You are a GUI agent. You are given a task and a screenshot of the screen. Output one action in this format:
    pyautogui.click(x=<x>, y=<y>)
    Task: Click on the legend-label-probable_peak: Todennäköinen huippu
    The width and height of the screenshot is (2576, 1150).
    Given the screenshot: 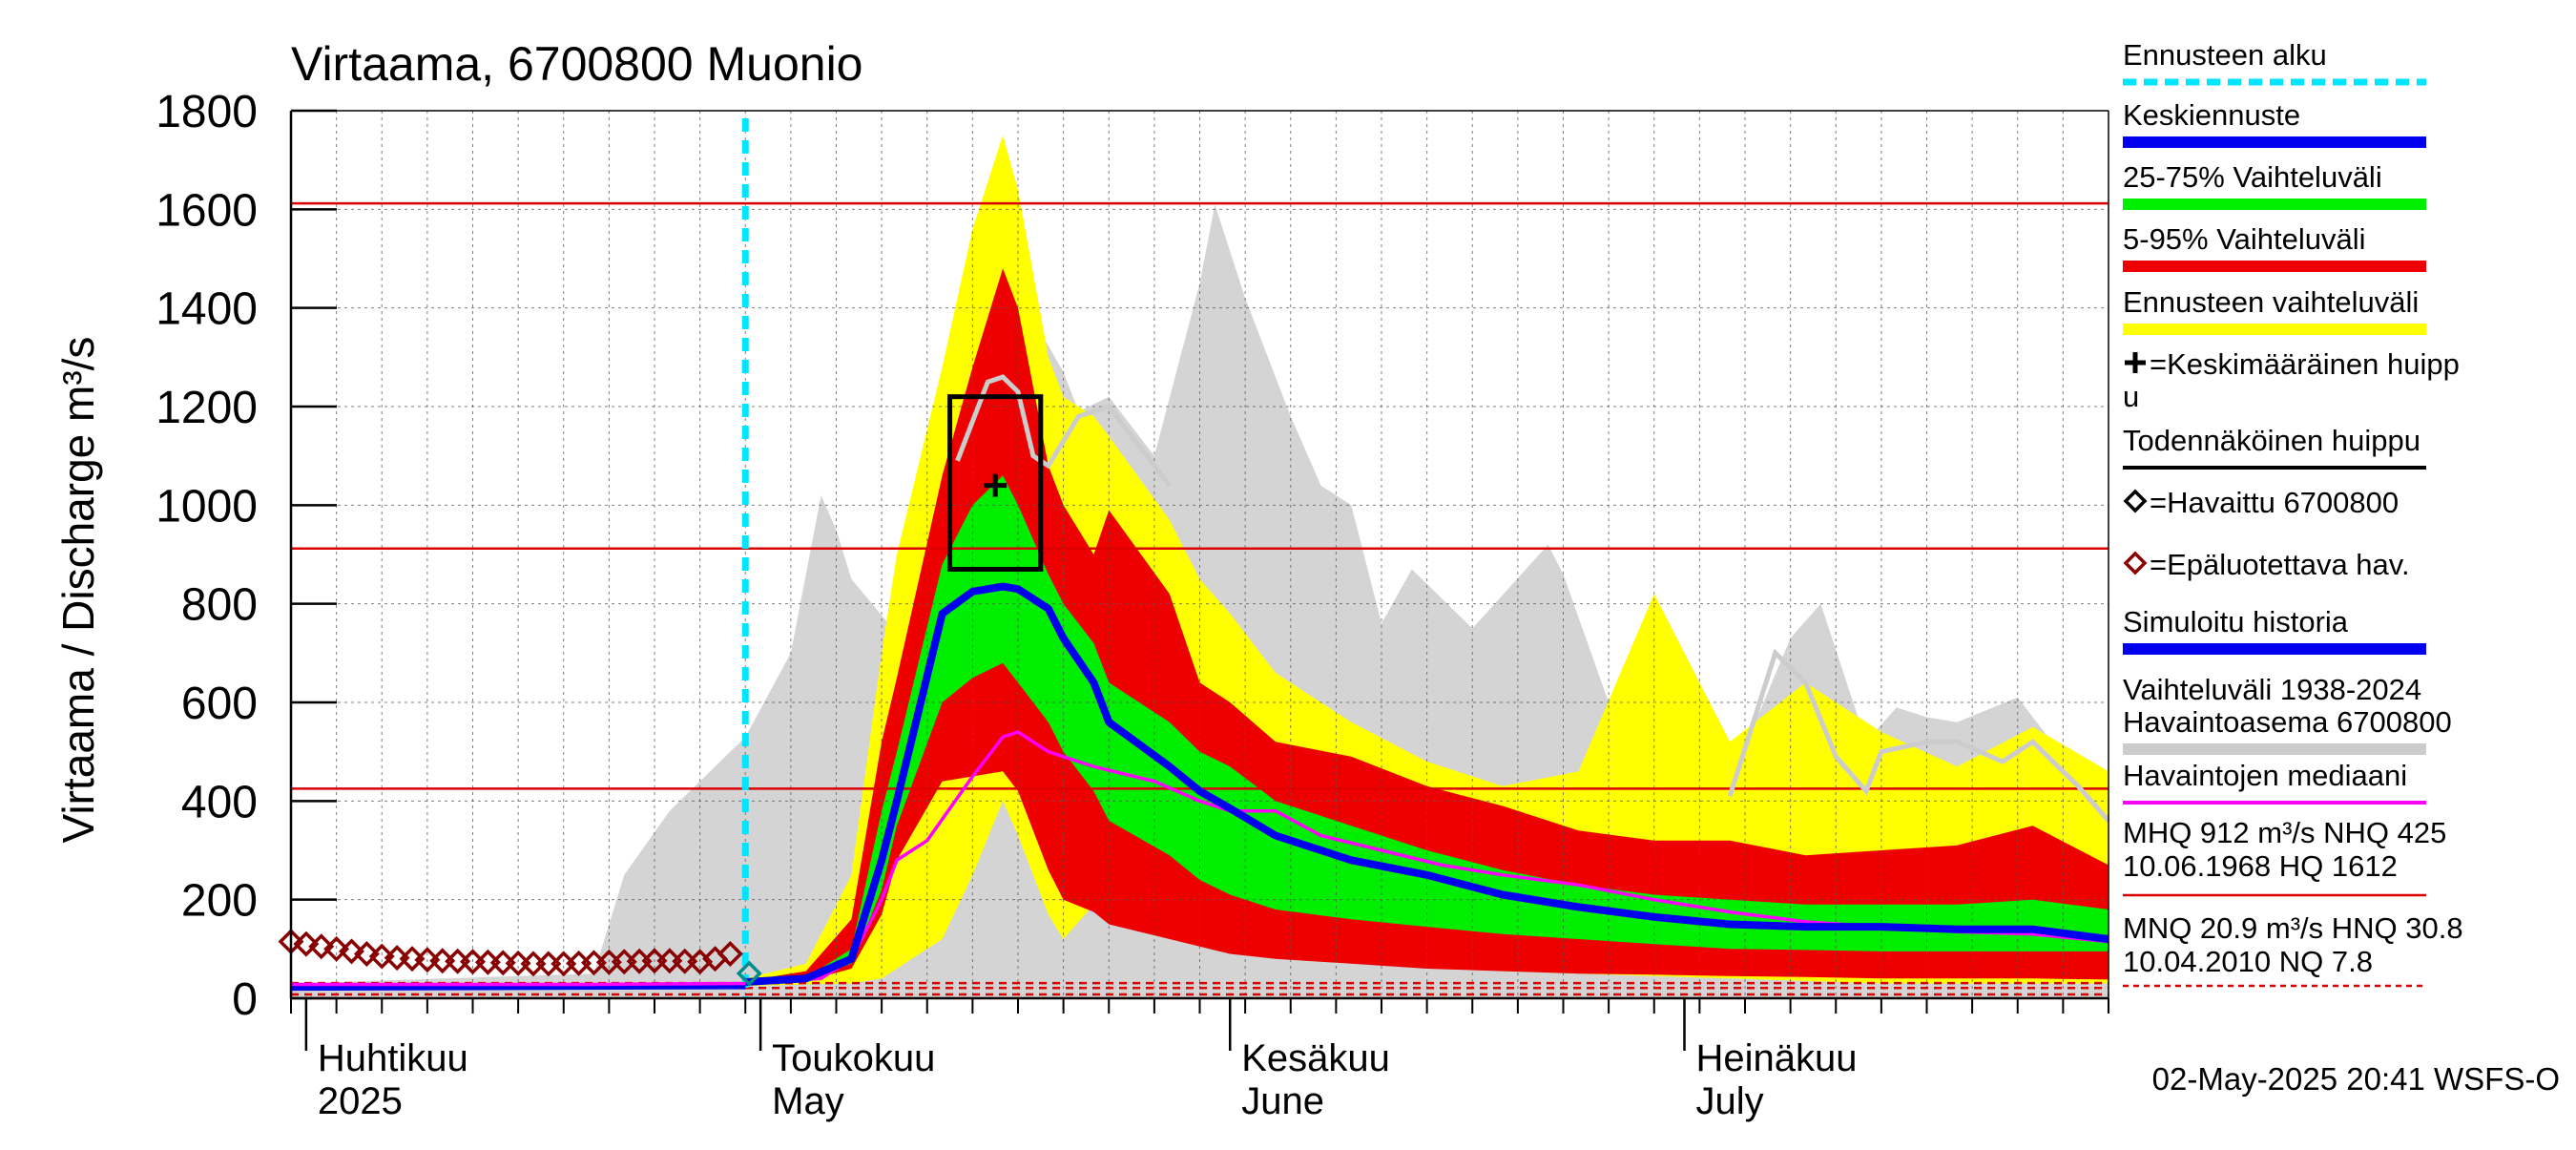 What is the action you would take?
    pyautogui.click(x=2271, y=440)
    